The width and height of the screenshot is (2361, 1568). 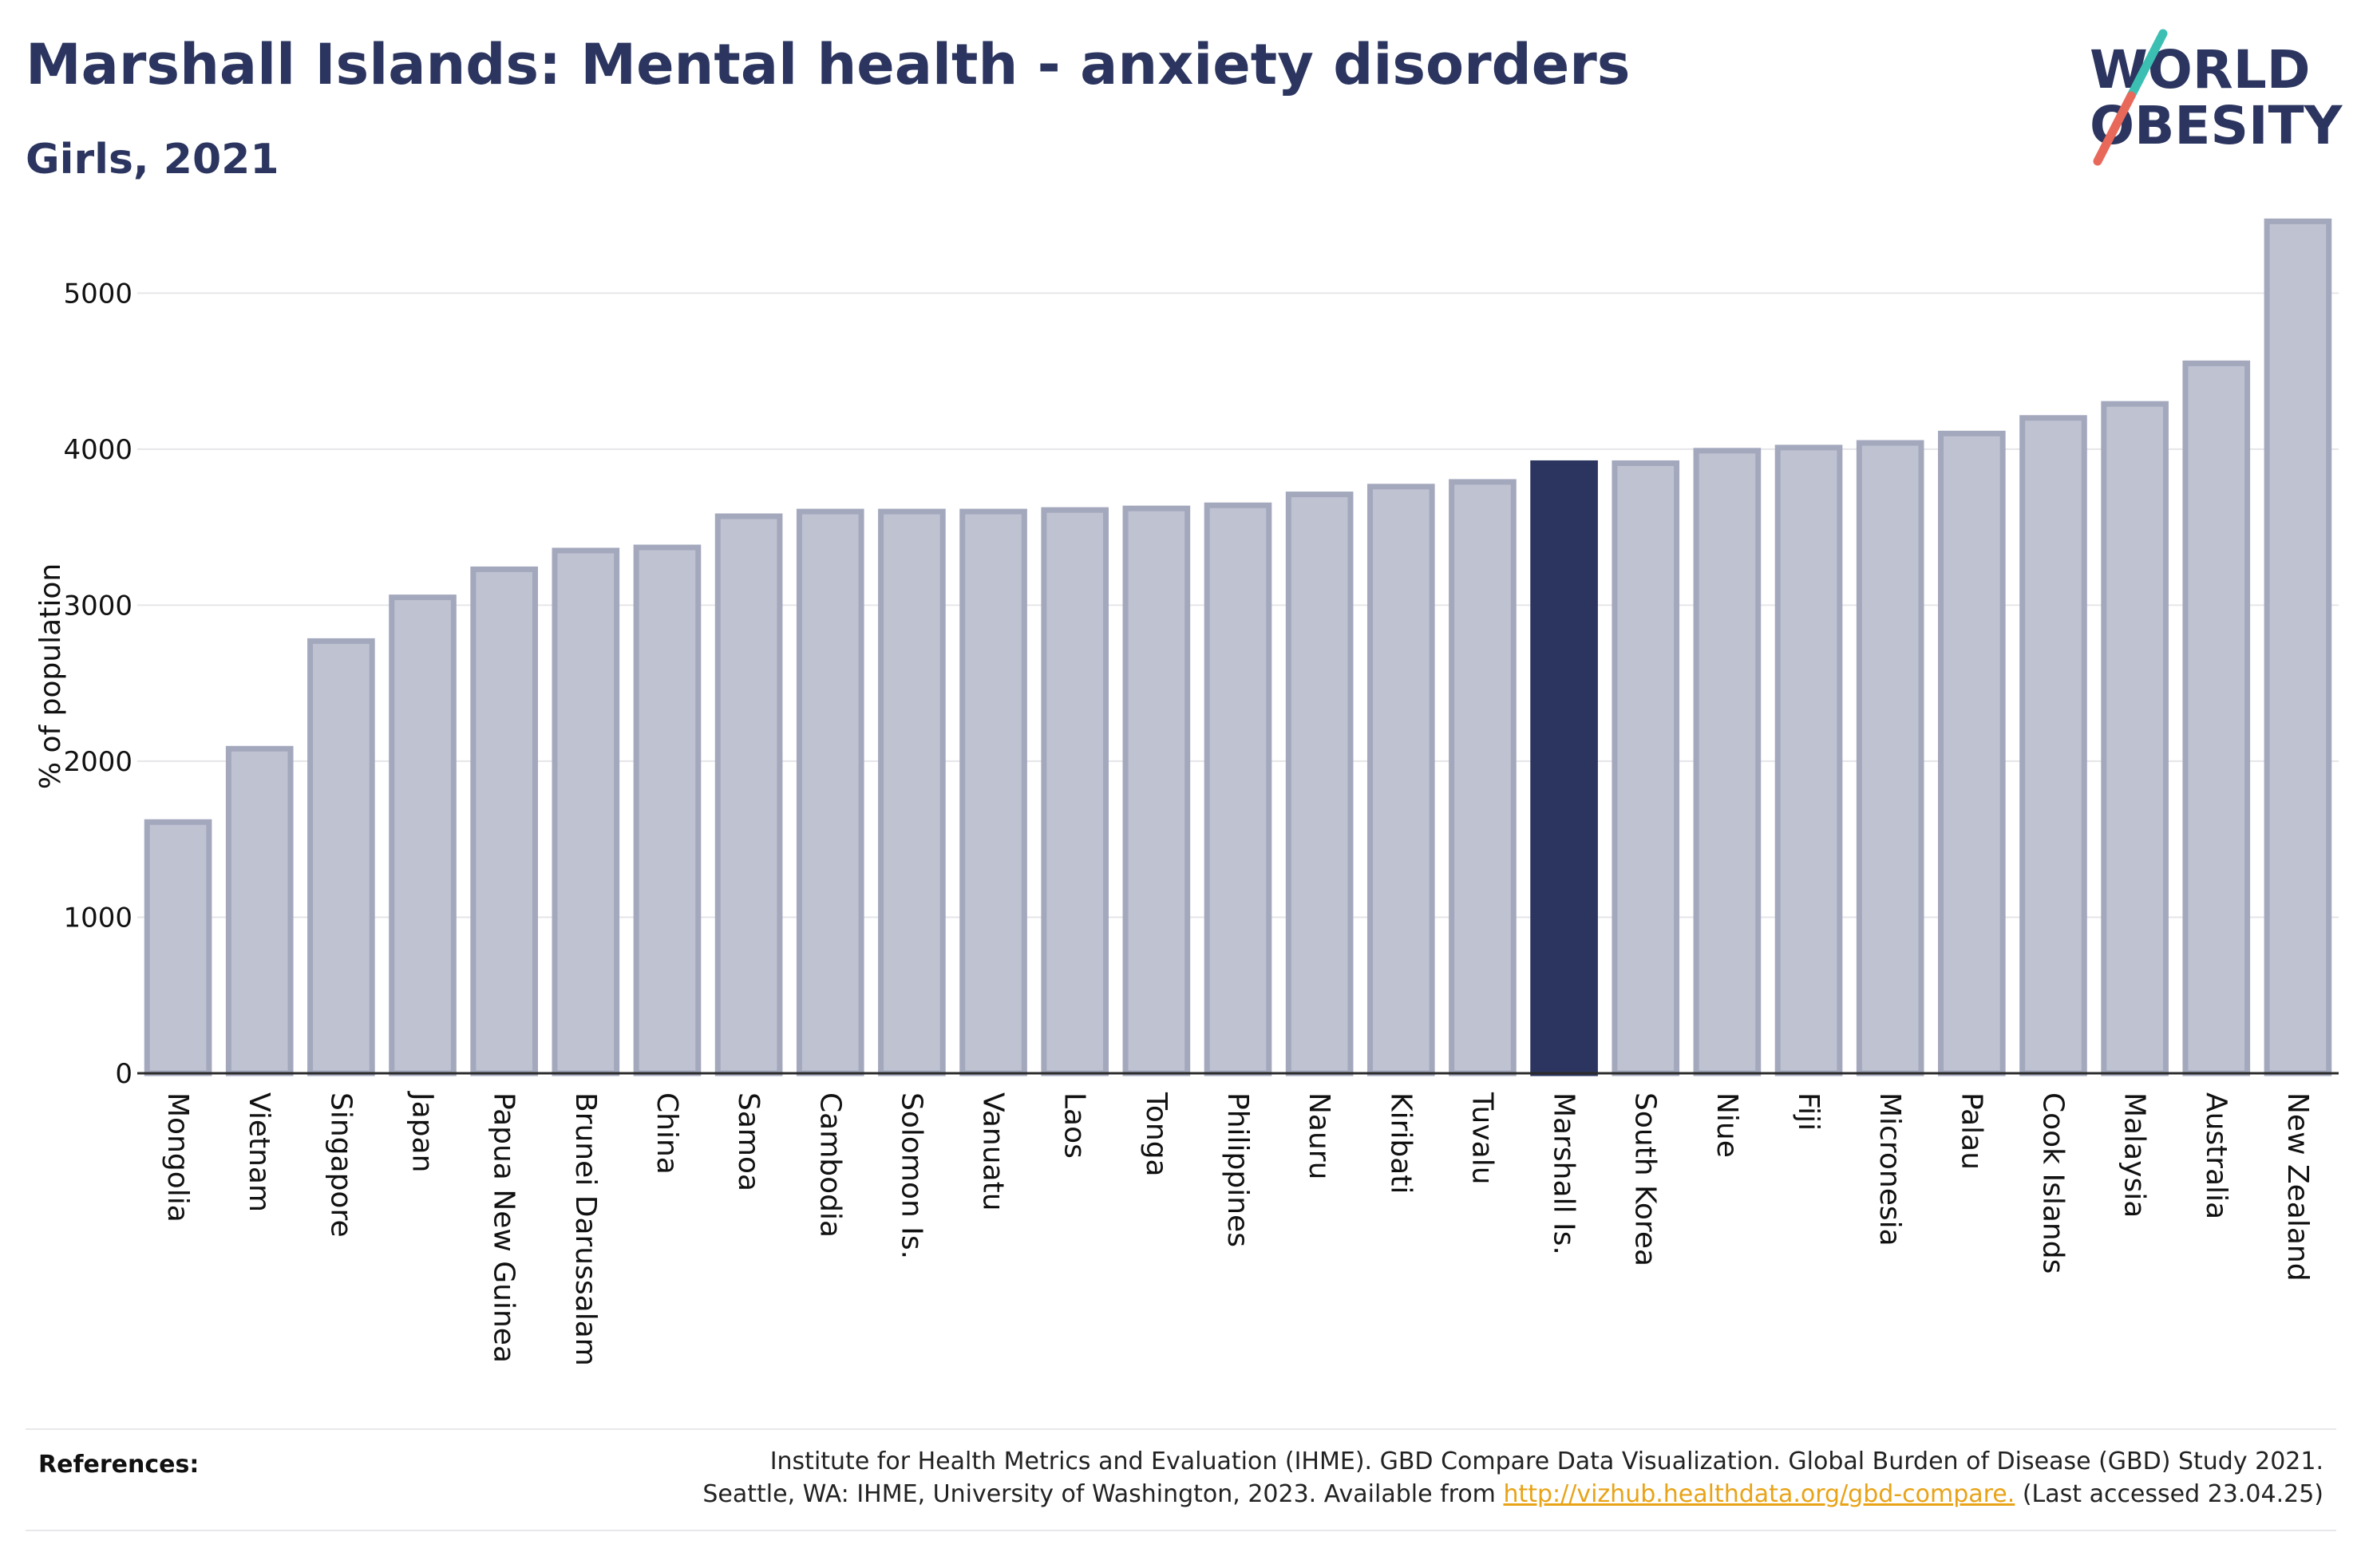 I want to click on x-tick-label: Samoa, so click(x=748, y=1141).